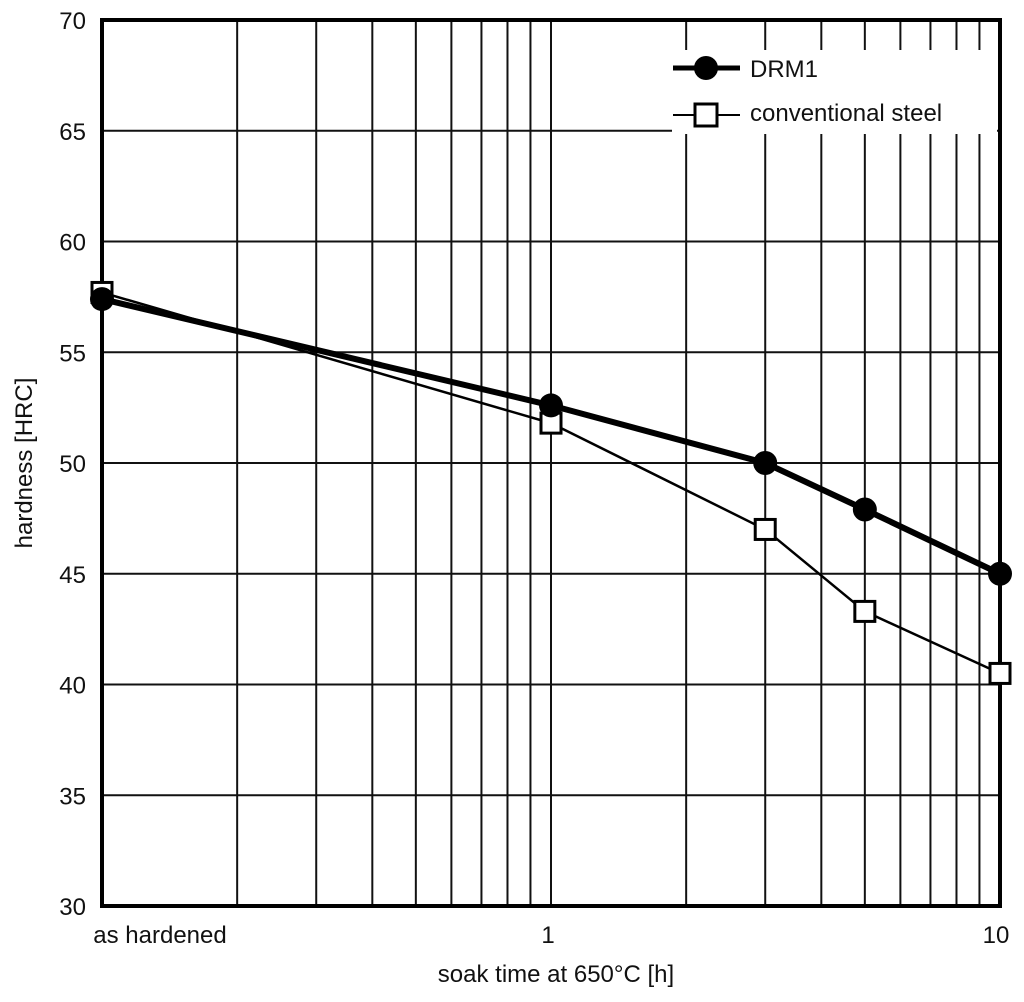 This screenshot has width=1024, height=1002. What do you see at coordinates (159, 935) in the screenshot?
I see `x-tick-as-hardened: as hardened` at bounding box center [159, 935].